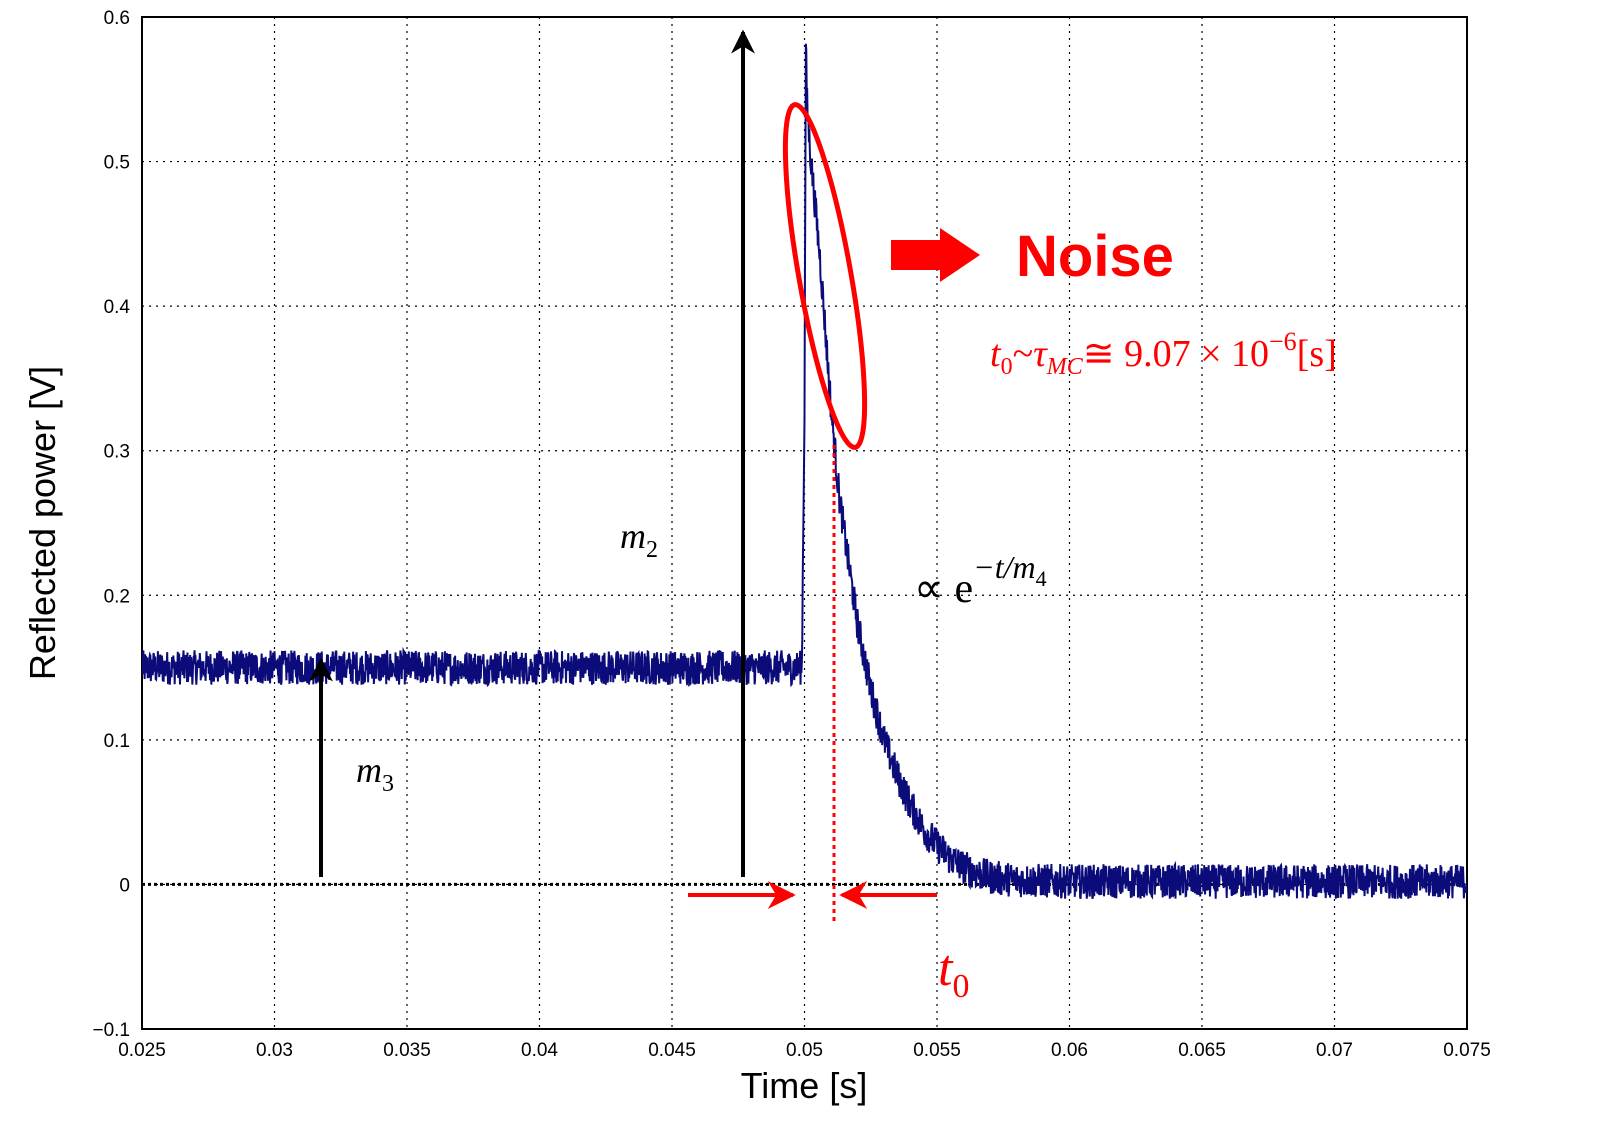  I want to click on noise-label: Noise, so click(1095, 256).